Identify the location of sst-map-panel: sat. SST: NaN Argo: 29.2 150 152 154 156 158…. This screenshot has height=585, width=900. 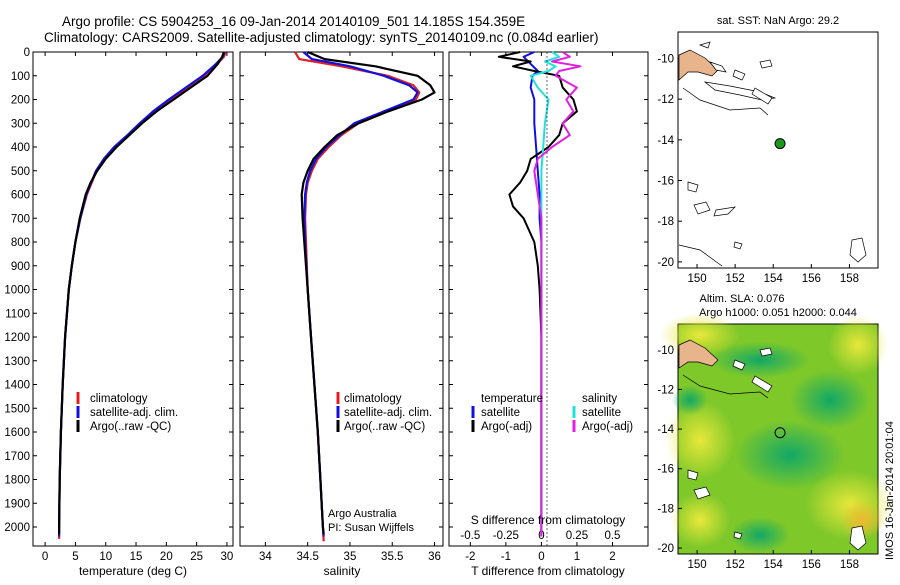
(768, 150).